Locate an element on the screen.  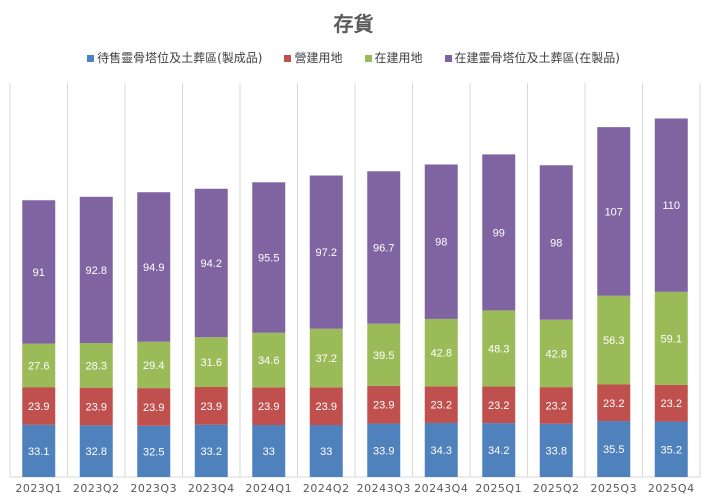
x-tick-label: 20243Q3 is located at coordinates (384, 488).